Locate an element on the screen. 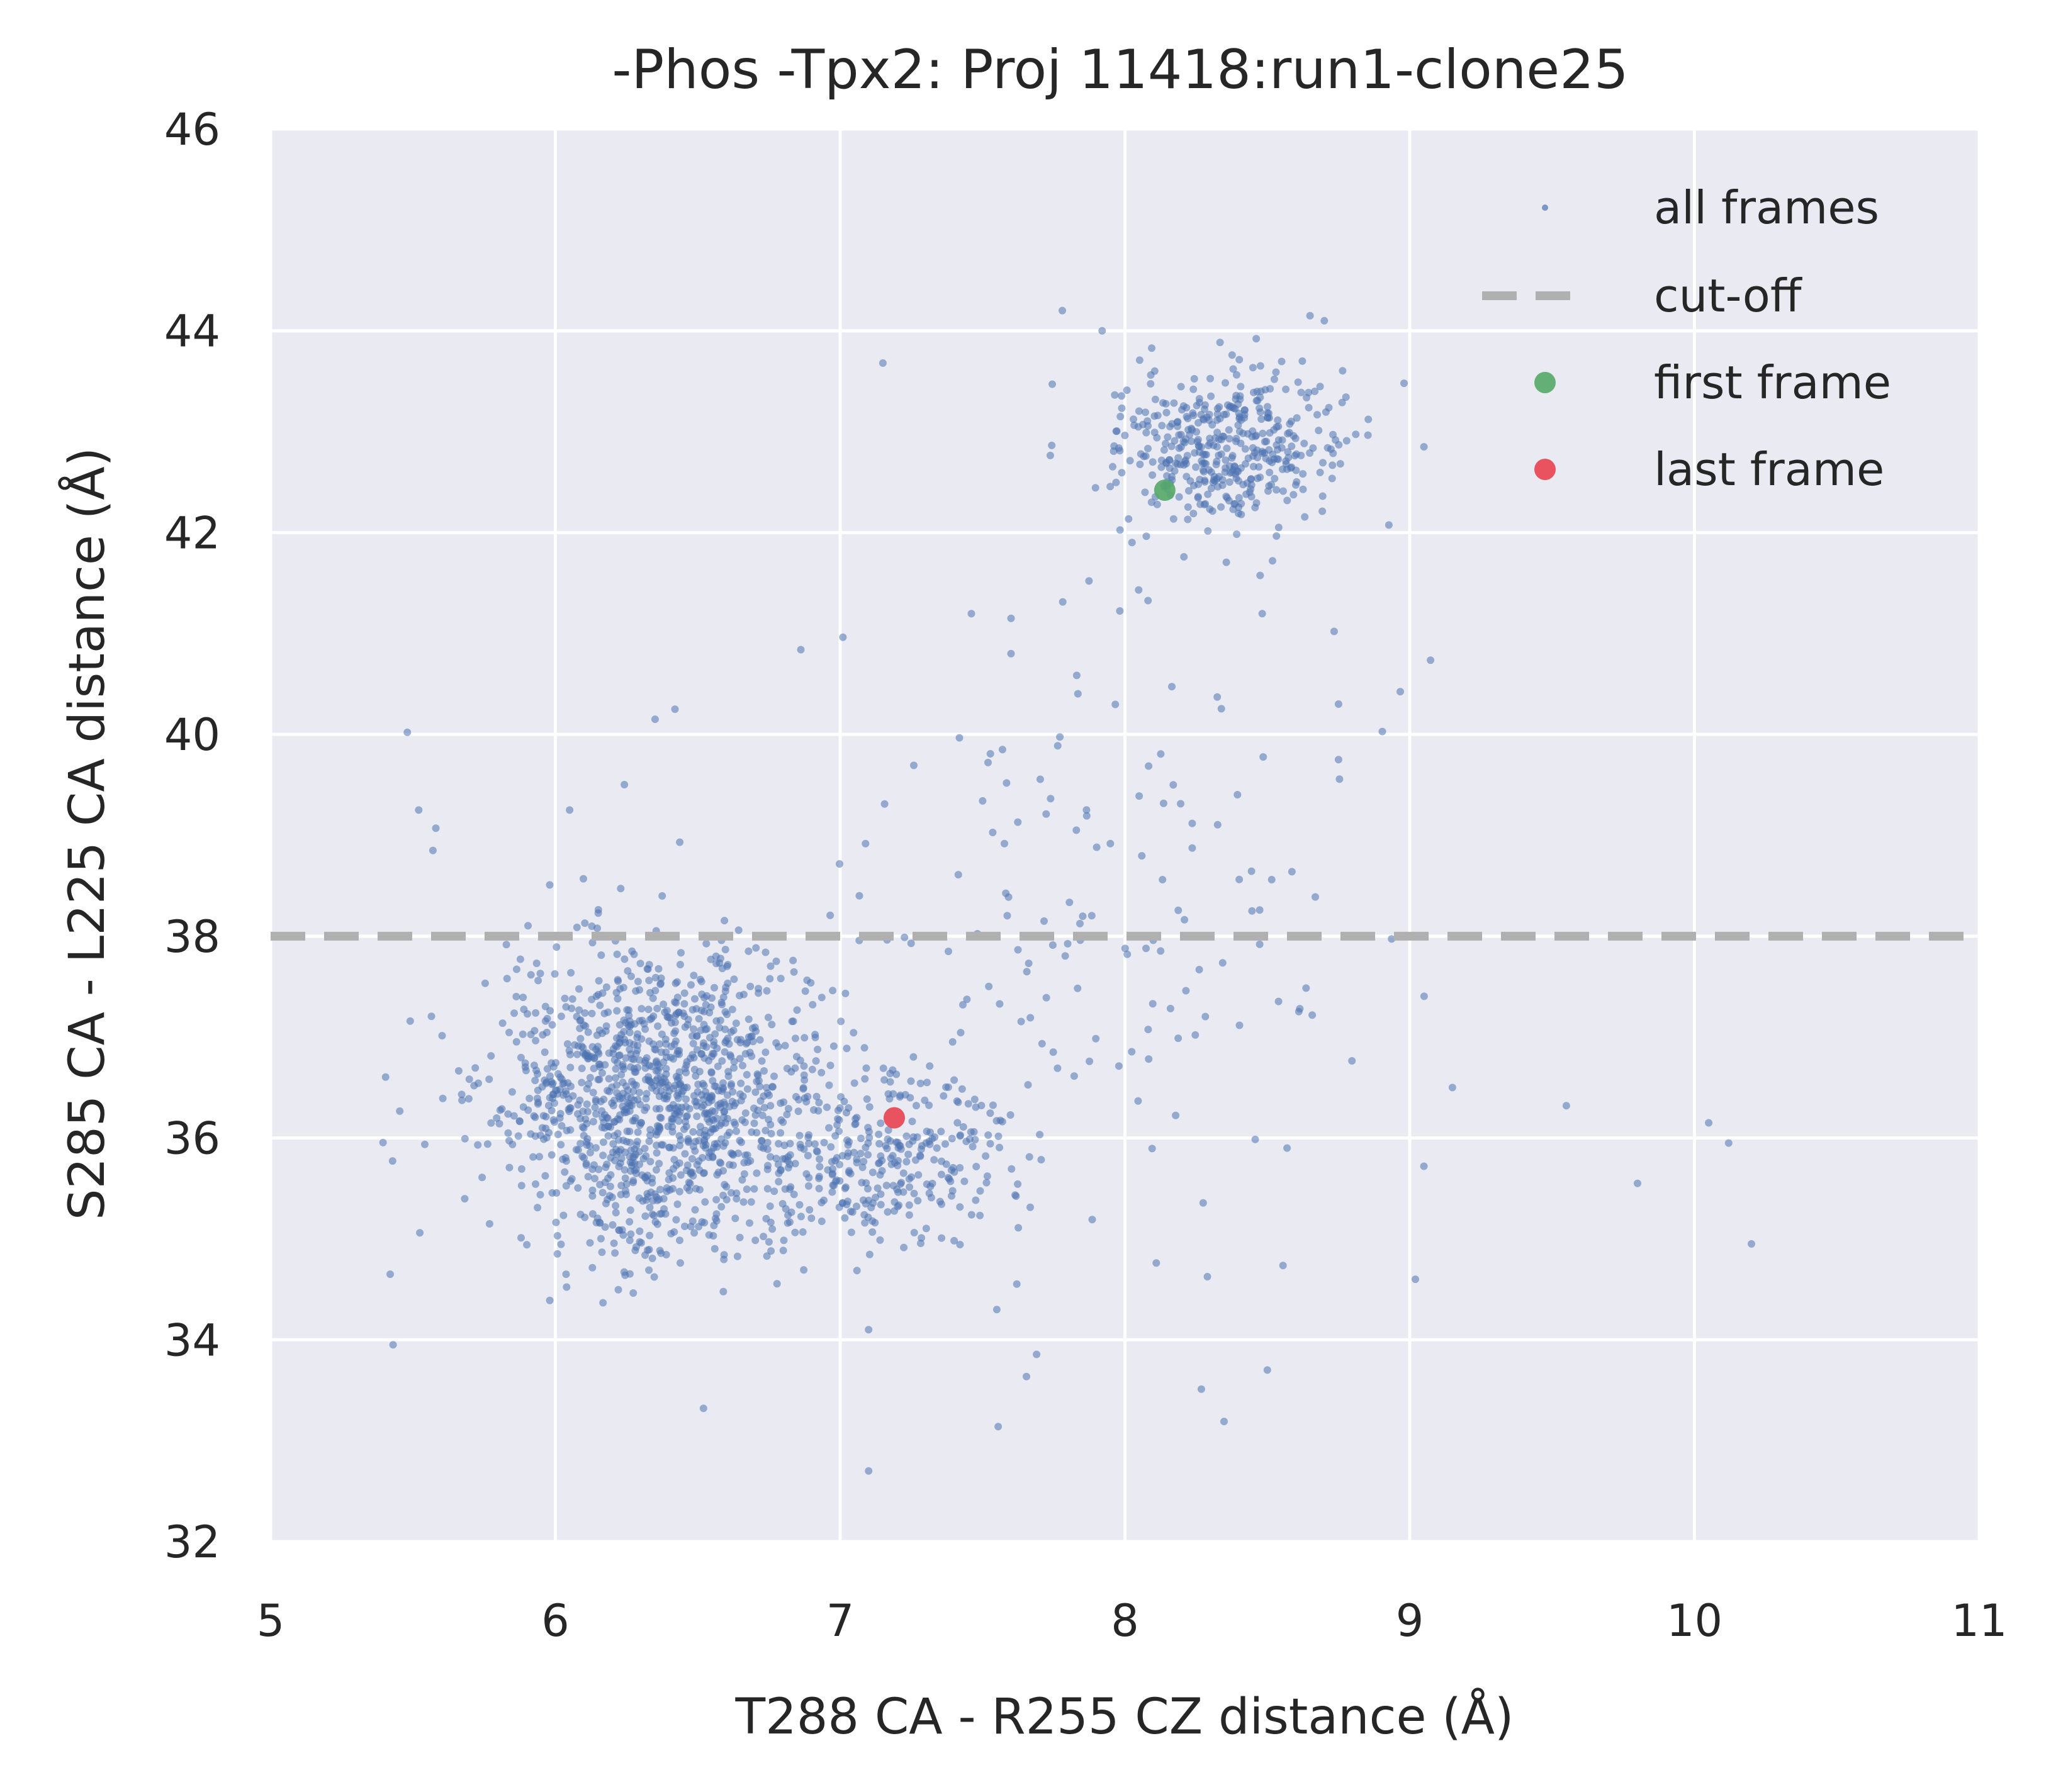  y-tick-labels: 32 34 36 38 40 42 44 46 is located at coordinates (192, 836).